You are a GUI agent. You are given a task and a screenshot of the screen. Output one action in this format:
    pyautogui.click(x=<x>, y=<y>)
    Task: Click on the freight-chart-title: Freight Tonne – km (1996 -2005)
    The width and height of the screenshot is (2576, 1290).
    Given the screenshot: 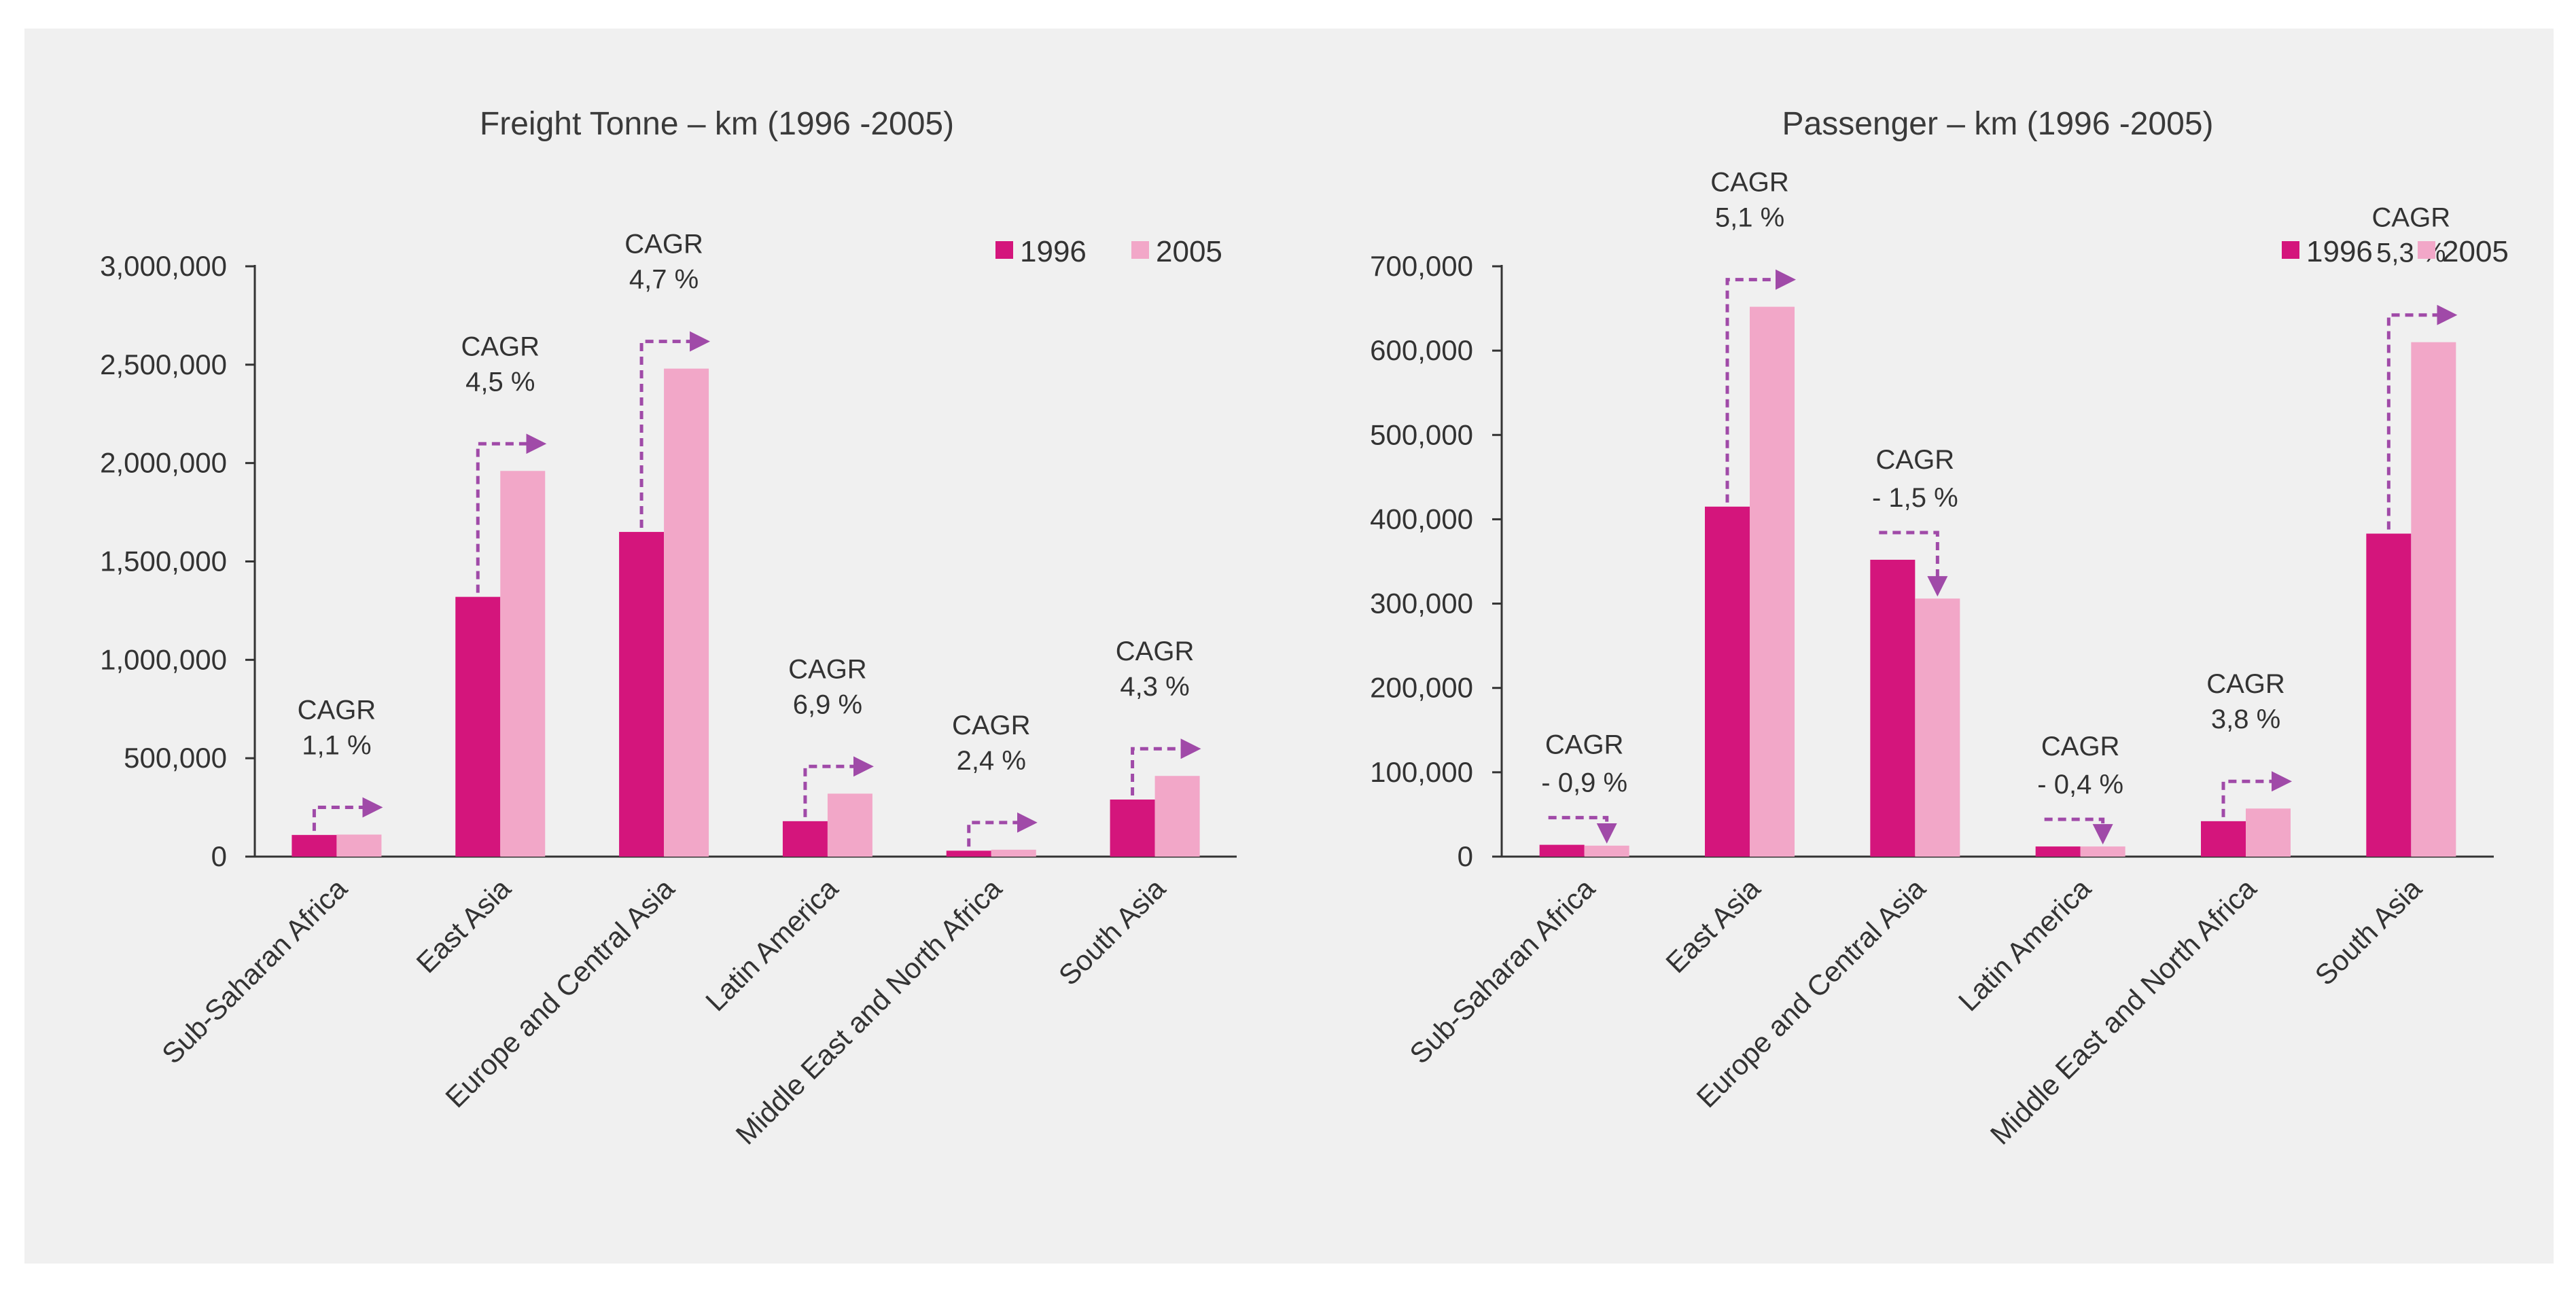 What is the action you would take?
    pyautogui.click(x=717, y=124)
    